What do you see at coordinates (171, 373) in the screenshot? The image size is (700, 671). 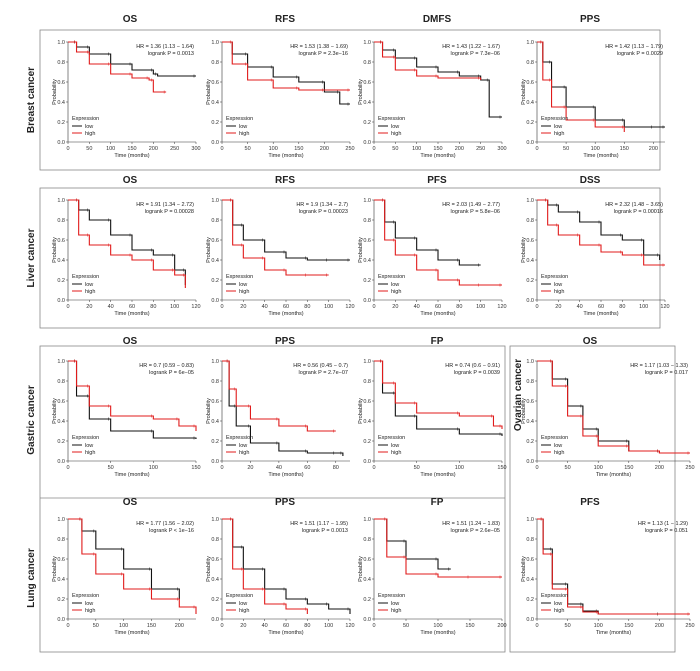 I see `pvalue-text: logrank P = 6e−05` at bounding box center [171, 373].